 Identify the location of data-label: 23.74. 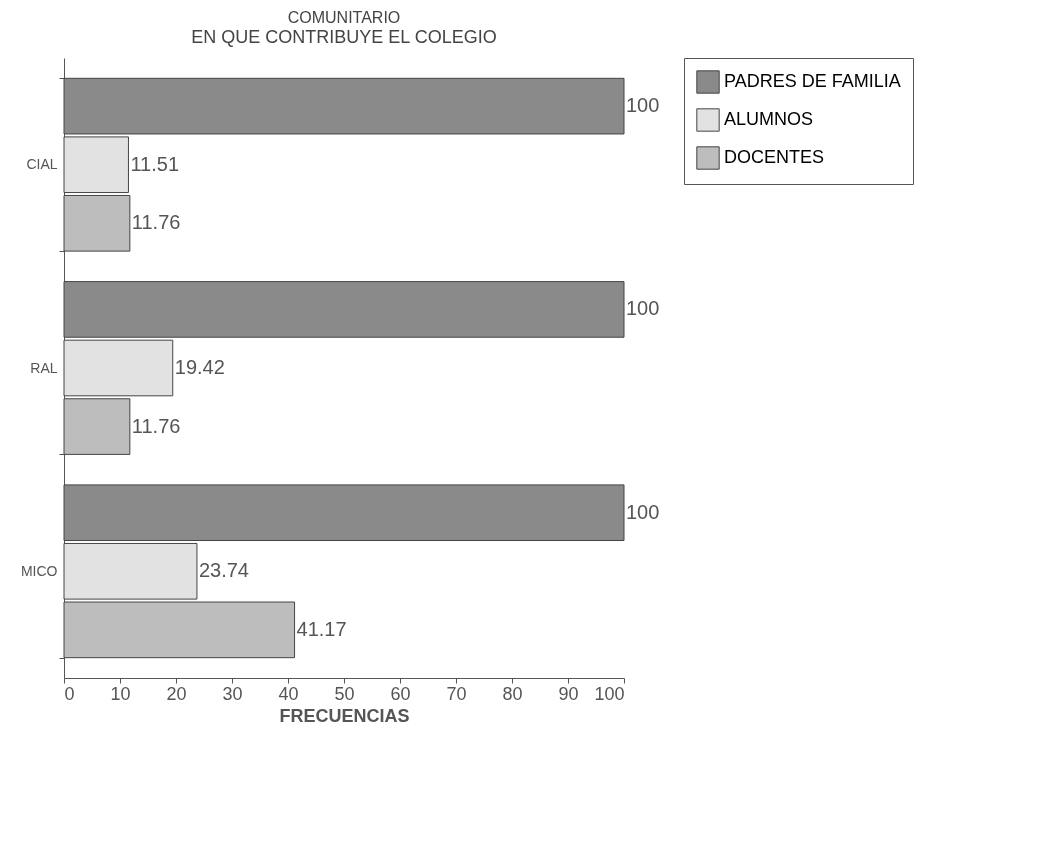
(224, 570).